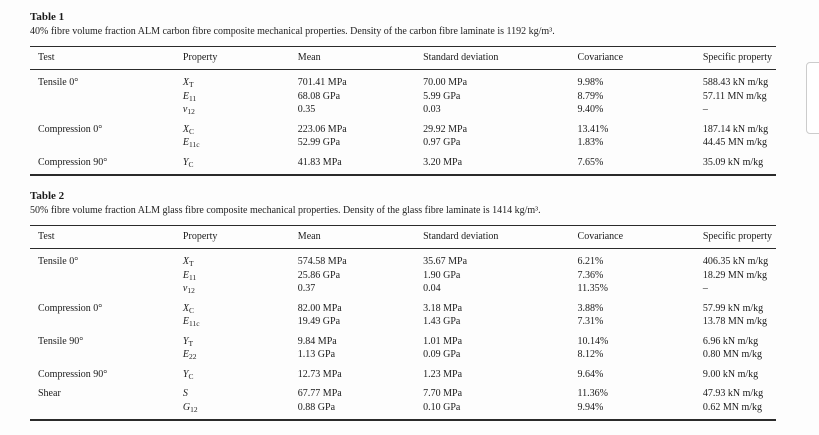 The width and height of the screenshot is (819, 435). Describe the element at coordinates (403, 143) in the screenshot. I see `table-row: E11c 52.99 GPa 0.97 GPa 1.83% 44.45 MN m/kg` at that location.